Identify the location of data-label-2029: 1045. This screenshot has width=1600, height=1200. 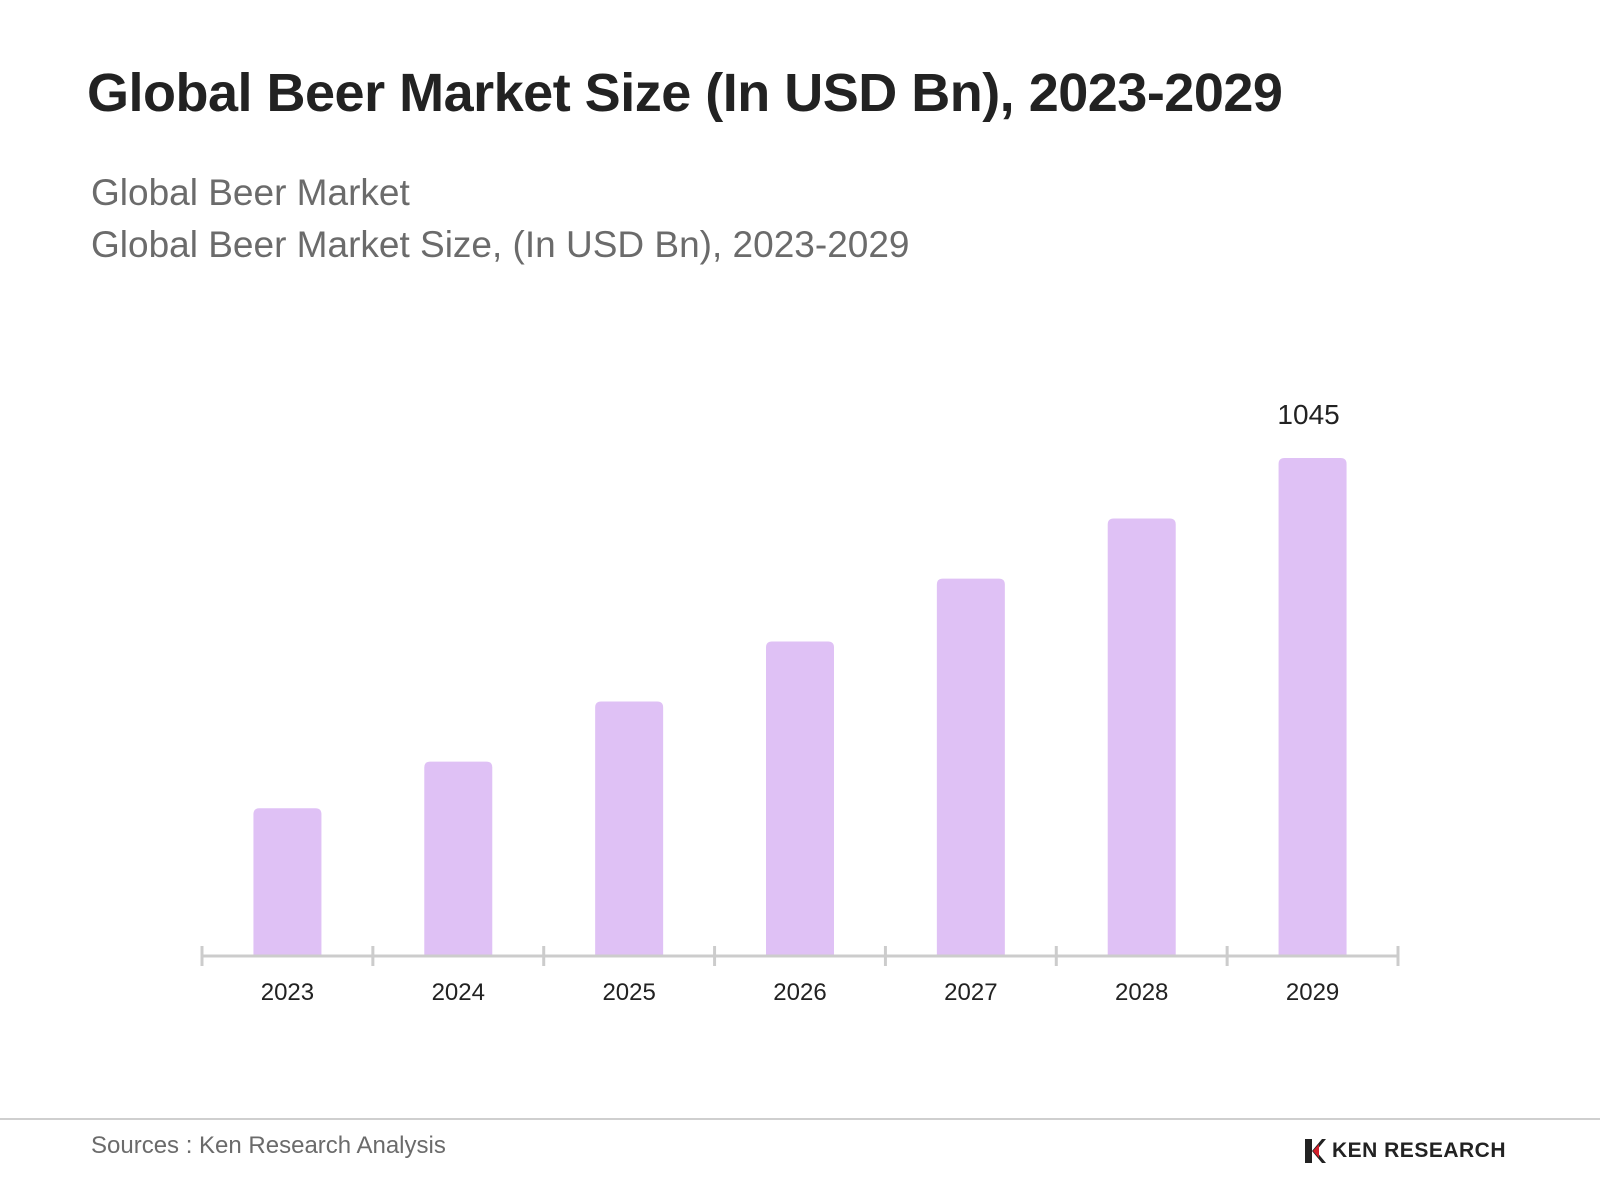
(1308, 414).